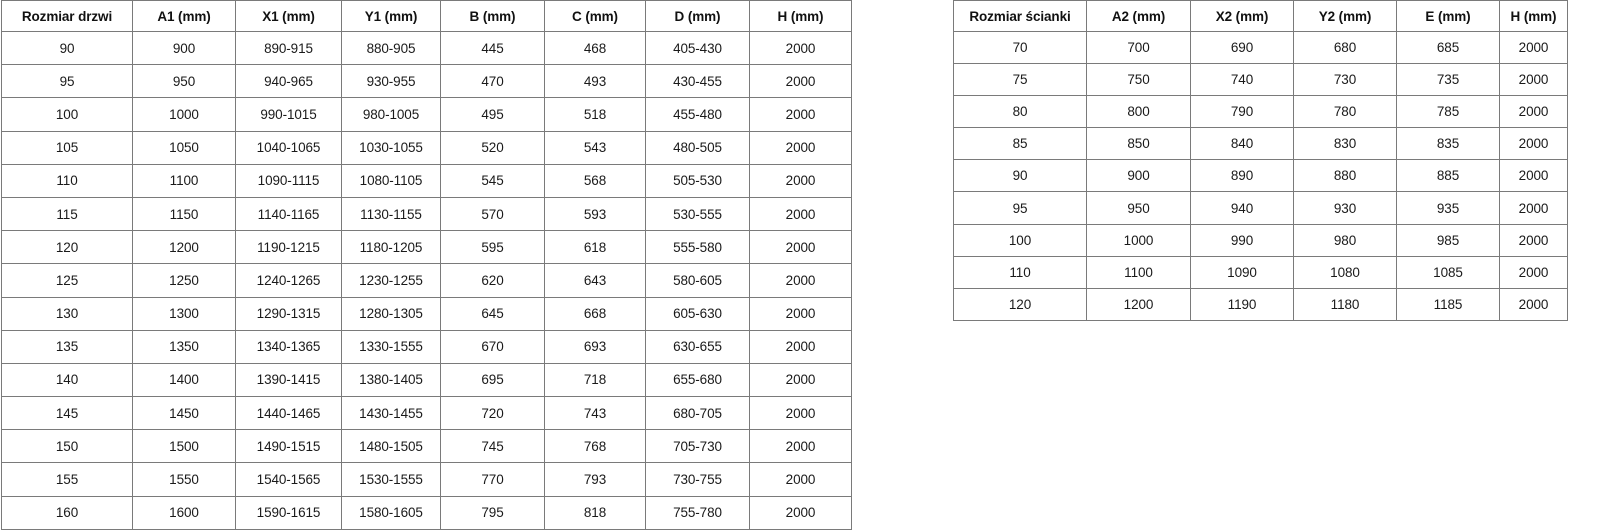  What do you see at coordinates (184, 313) in the screenshot?
I see `table-cell: 1300` at bounding box center [184, 313].